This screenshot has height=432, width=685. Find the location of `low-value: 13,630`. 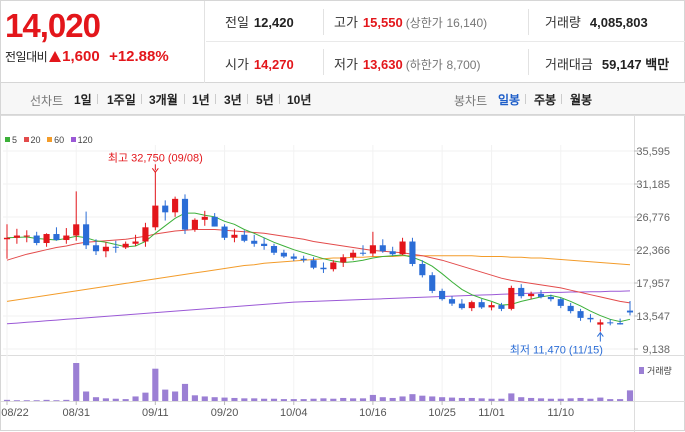

low-value: 13,630 is located at coordinates (382, 64).